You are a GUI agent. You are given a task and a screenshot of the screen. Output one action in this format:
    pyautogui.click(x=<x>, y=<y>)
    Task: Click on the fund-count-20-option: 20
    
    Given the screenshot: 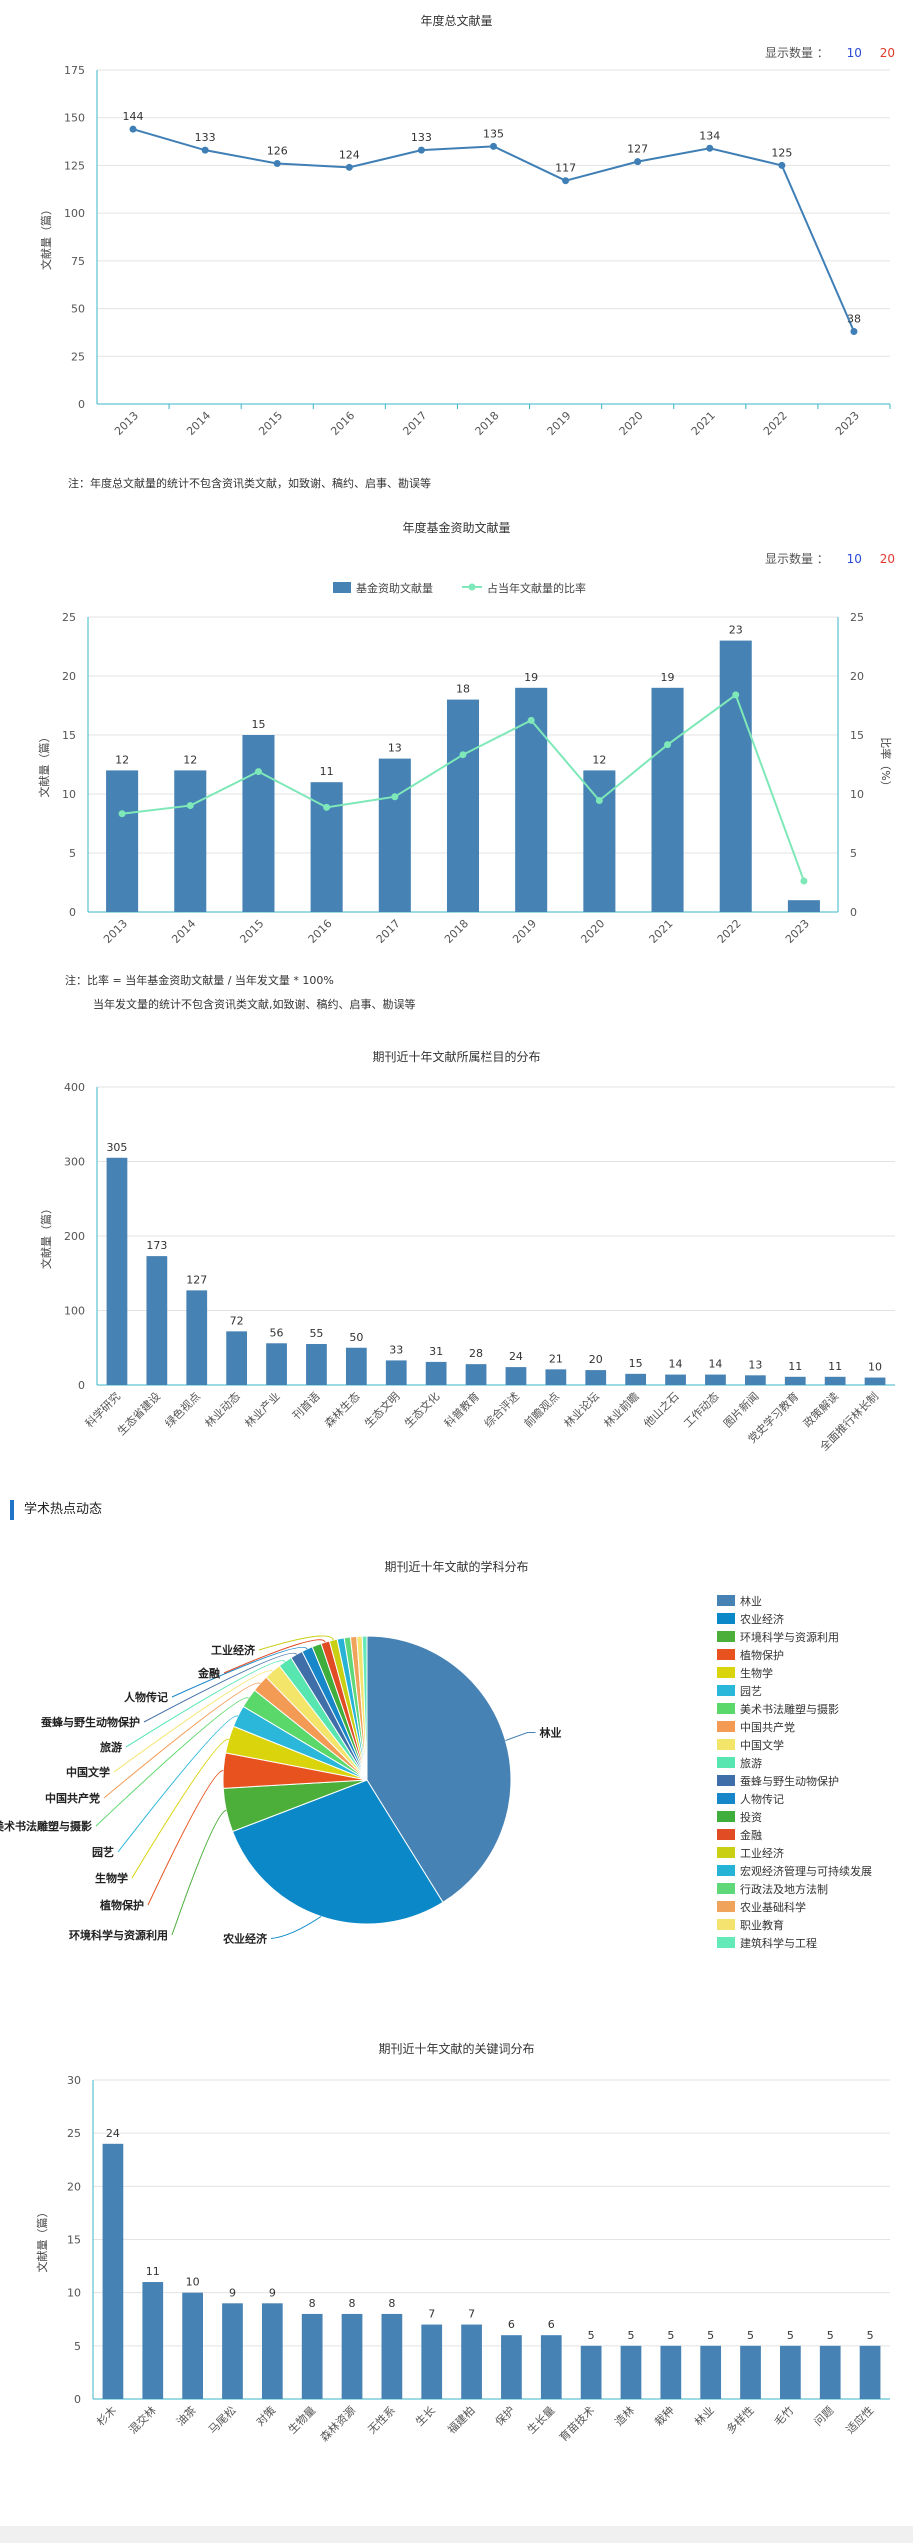 What is the action you would take?
    pyautogui.click(x=887, y=559)
    